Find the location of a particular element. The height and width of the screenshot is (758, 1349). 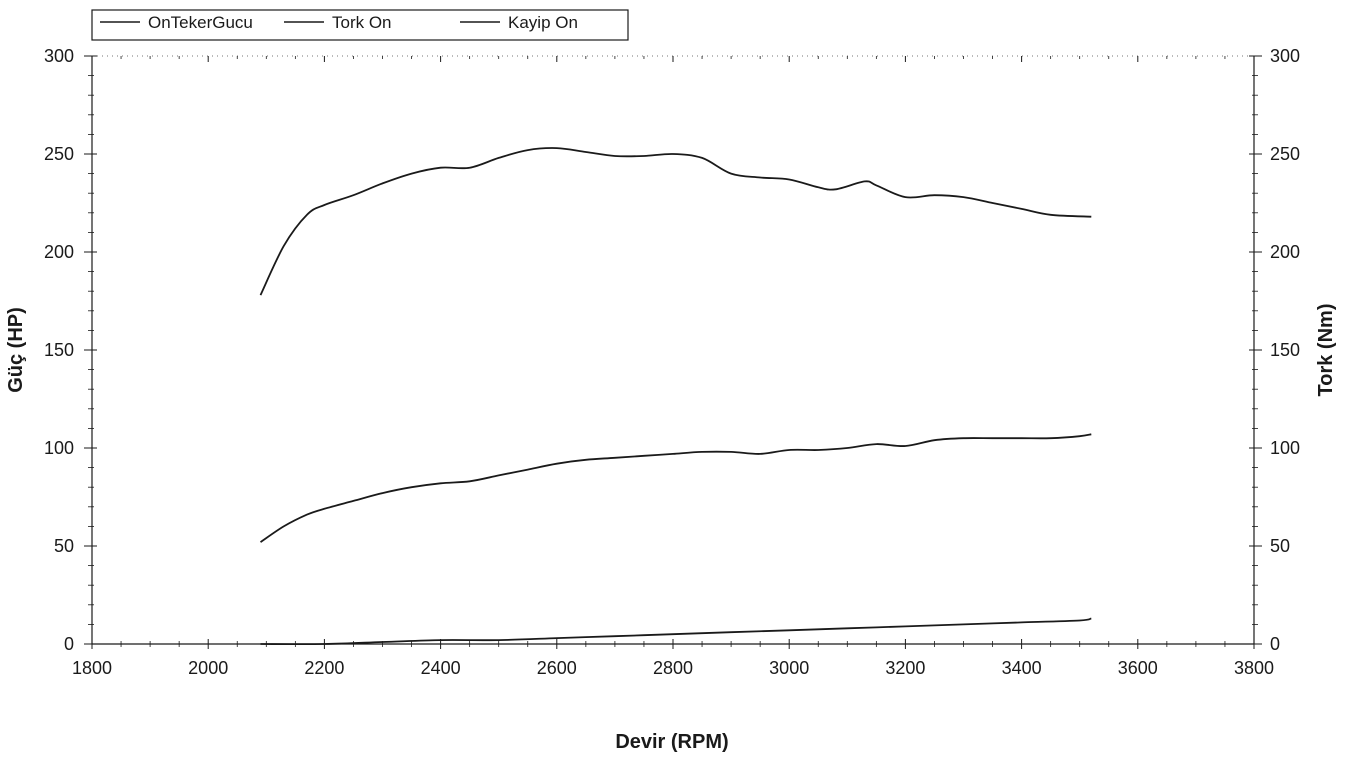

y-axis-right: 0 50 100 150 200 250 300 is located at coordinates (1274, 350).